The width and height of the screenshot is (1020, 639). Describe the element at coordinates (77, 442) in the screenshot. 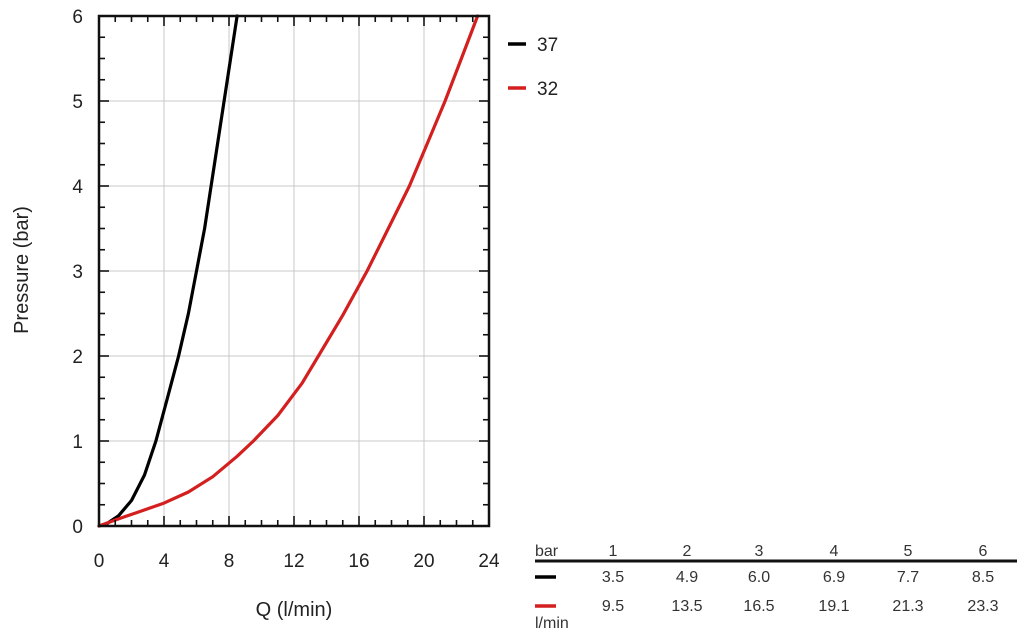

I see `y-tick-label: 1` at that location.